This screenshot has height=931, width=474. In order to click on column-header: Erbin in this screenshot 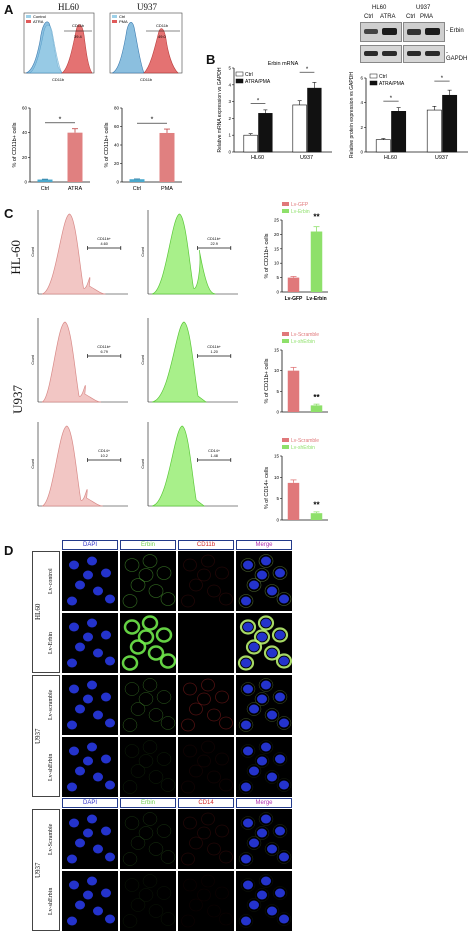, I will do `click(148, 545)`.